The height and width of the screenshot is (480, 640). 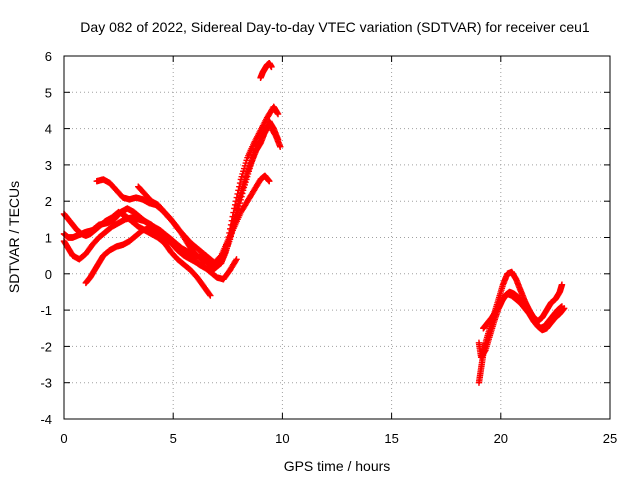 What do you see at coordinates (391, 438) in the screenshot?
I see `x-tick-label: 15` at bounding box center [391, 438].